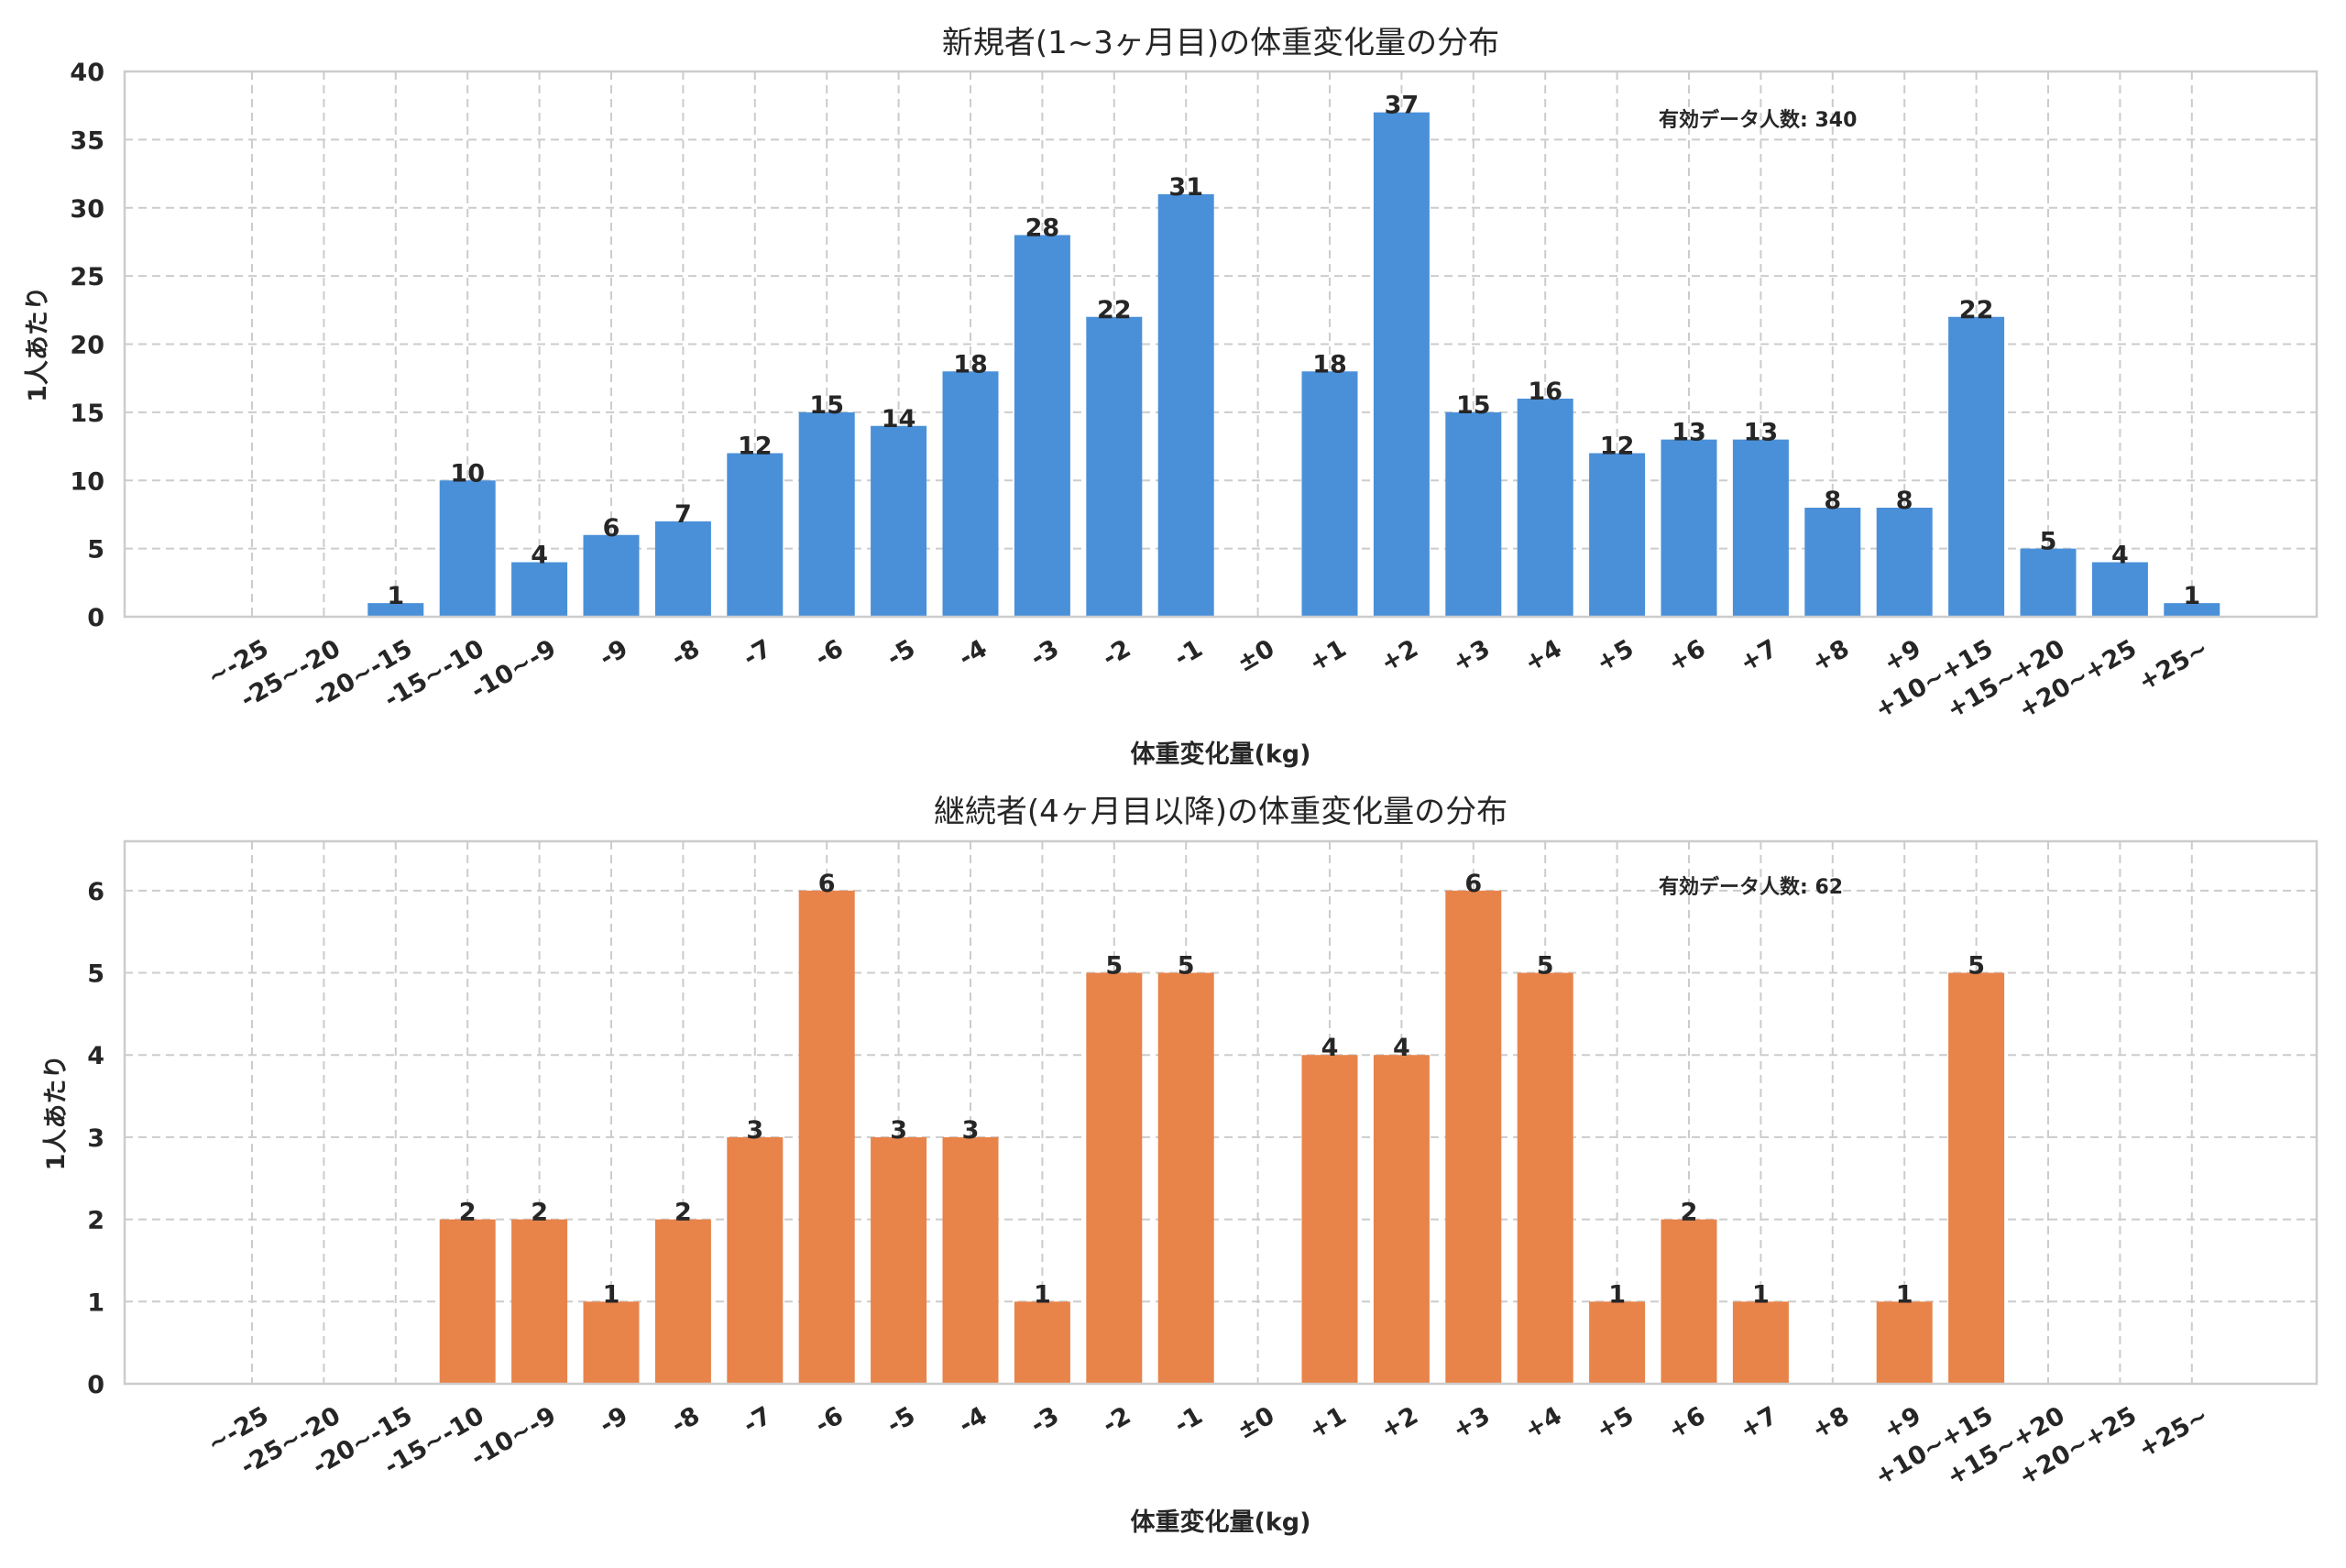 The image size is (2346, 1568). I want to click on x-tick-label: ±0, so click(1256, 656).